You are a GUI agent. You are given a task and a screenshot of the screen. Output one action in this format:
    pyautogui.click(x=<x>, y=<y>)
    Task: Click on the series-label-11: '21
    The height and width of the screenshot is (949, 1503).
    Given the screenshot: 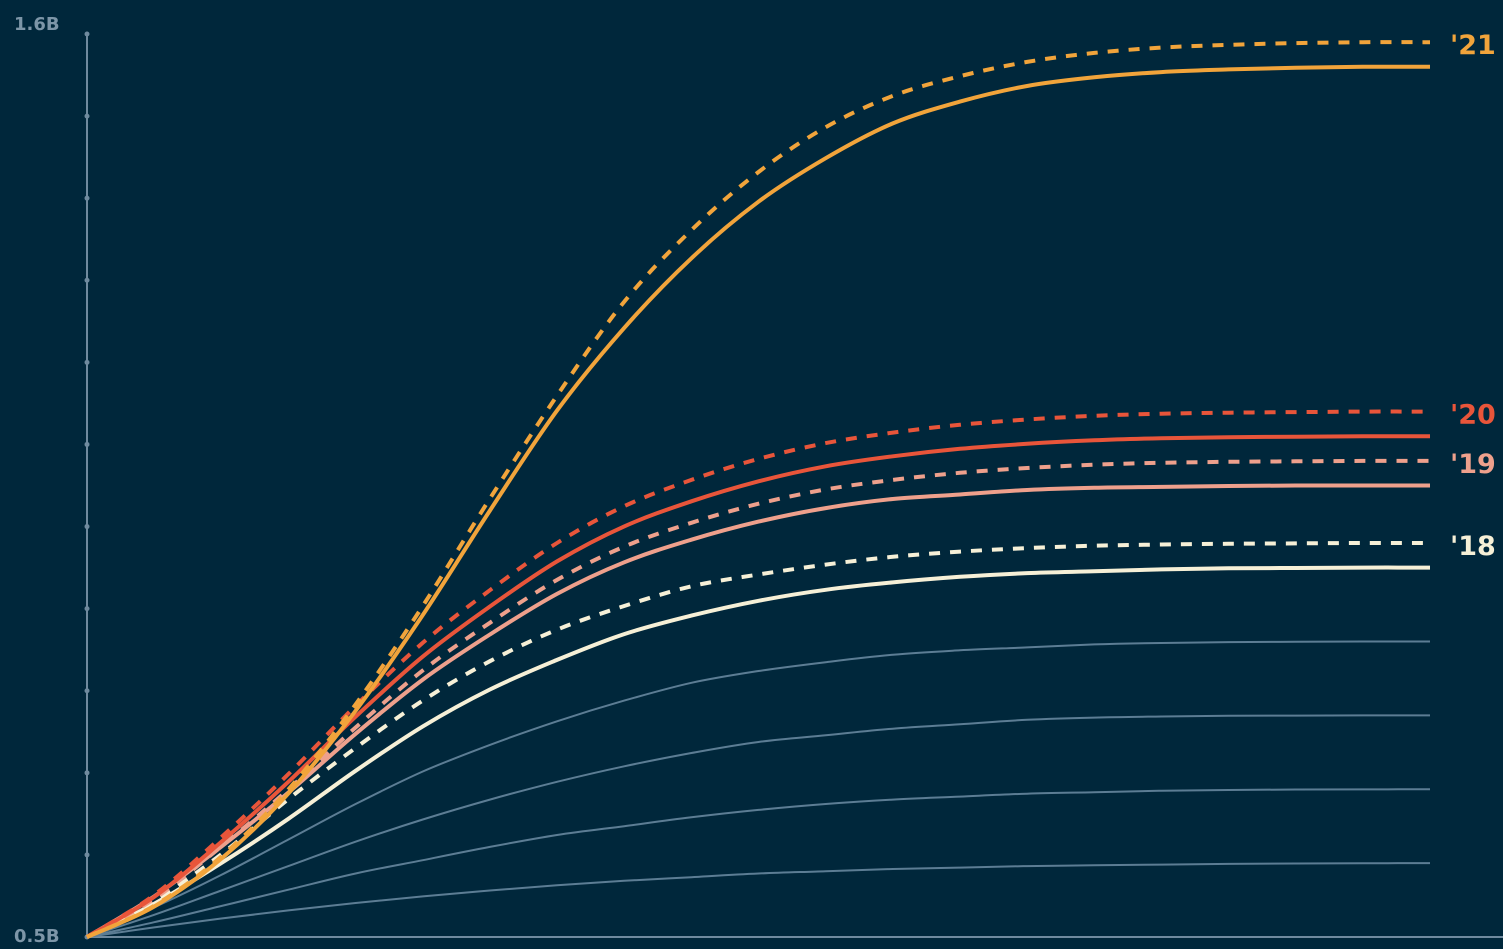 What is the action you would take?
    pyautogui.click(x=1473, y=45)
    